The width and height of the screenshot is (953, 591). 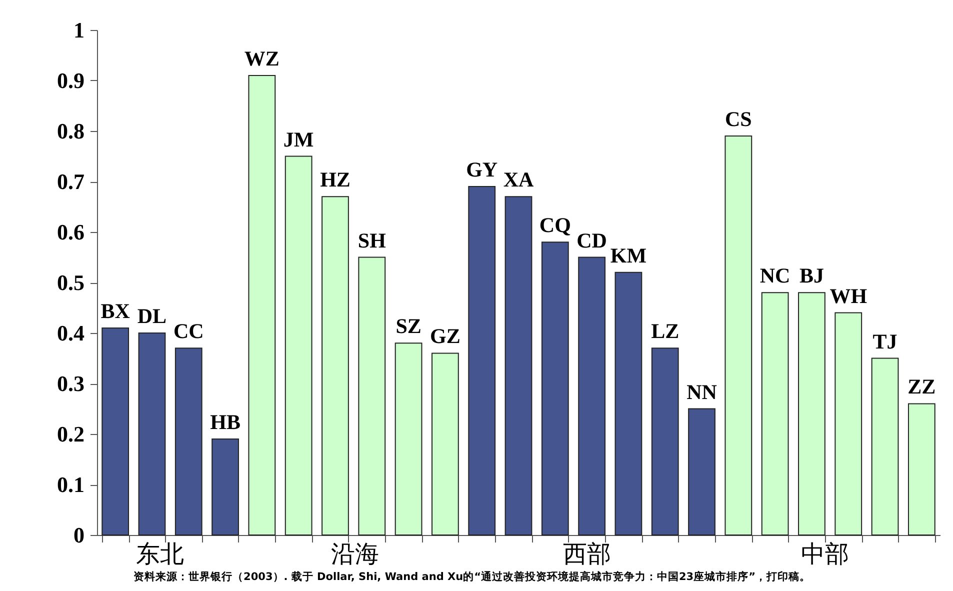 I want to click on x-tick-label: CS, so click(x=738, y=119).